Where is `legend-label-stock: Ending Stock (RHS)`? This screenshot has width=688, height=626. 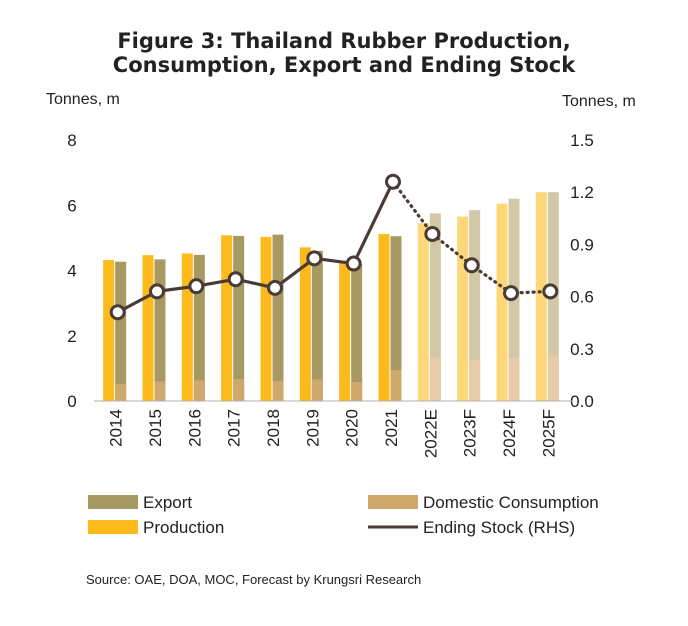 legend-label-stock: Ending Stock (RHS) is located at coordinates (499, 527).